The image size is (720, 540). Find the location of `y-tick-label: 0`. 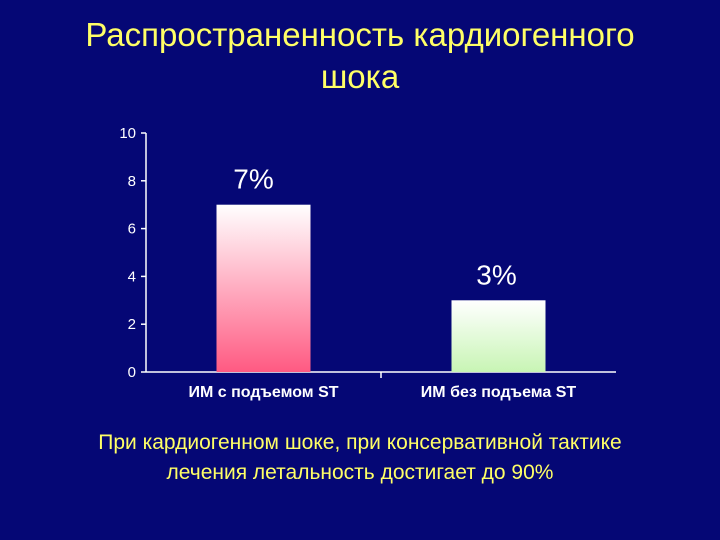

y-tick-label: 0 is located at coordinates (132, 372).